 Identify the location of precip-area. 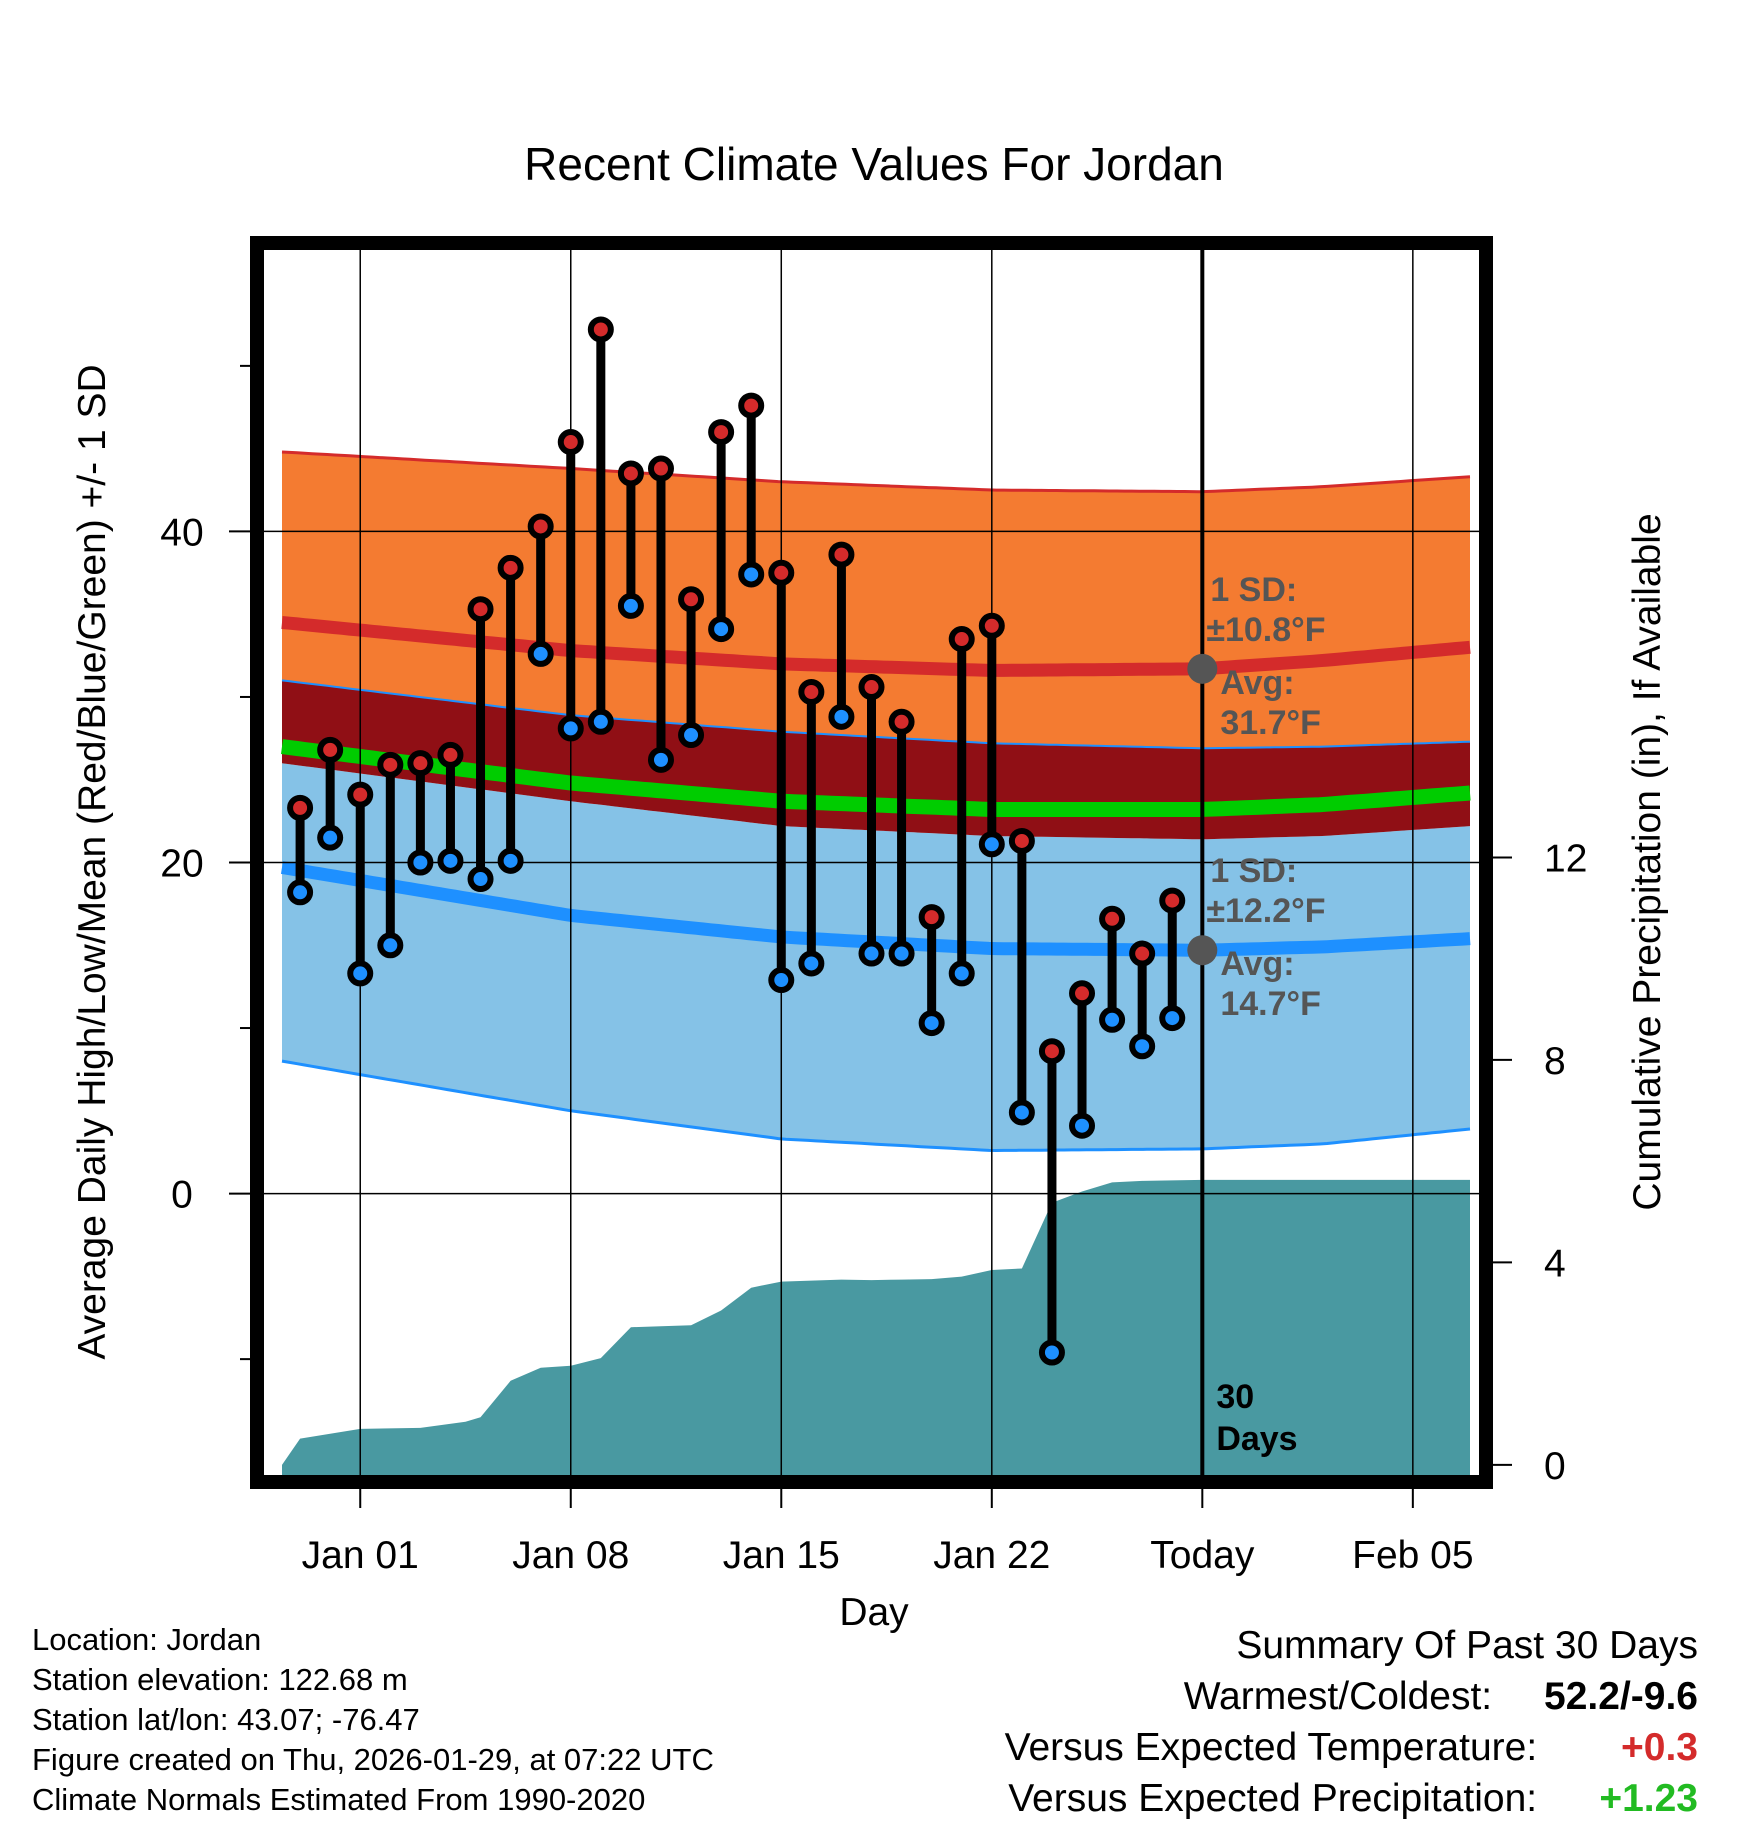
(876, 1327).